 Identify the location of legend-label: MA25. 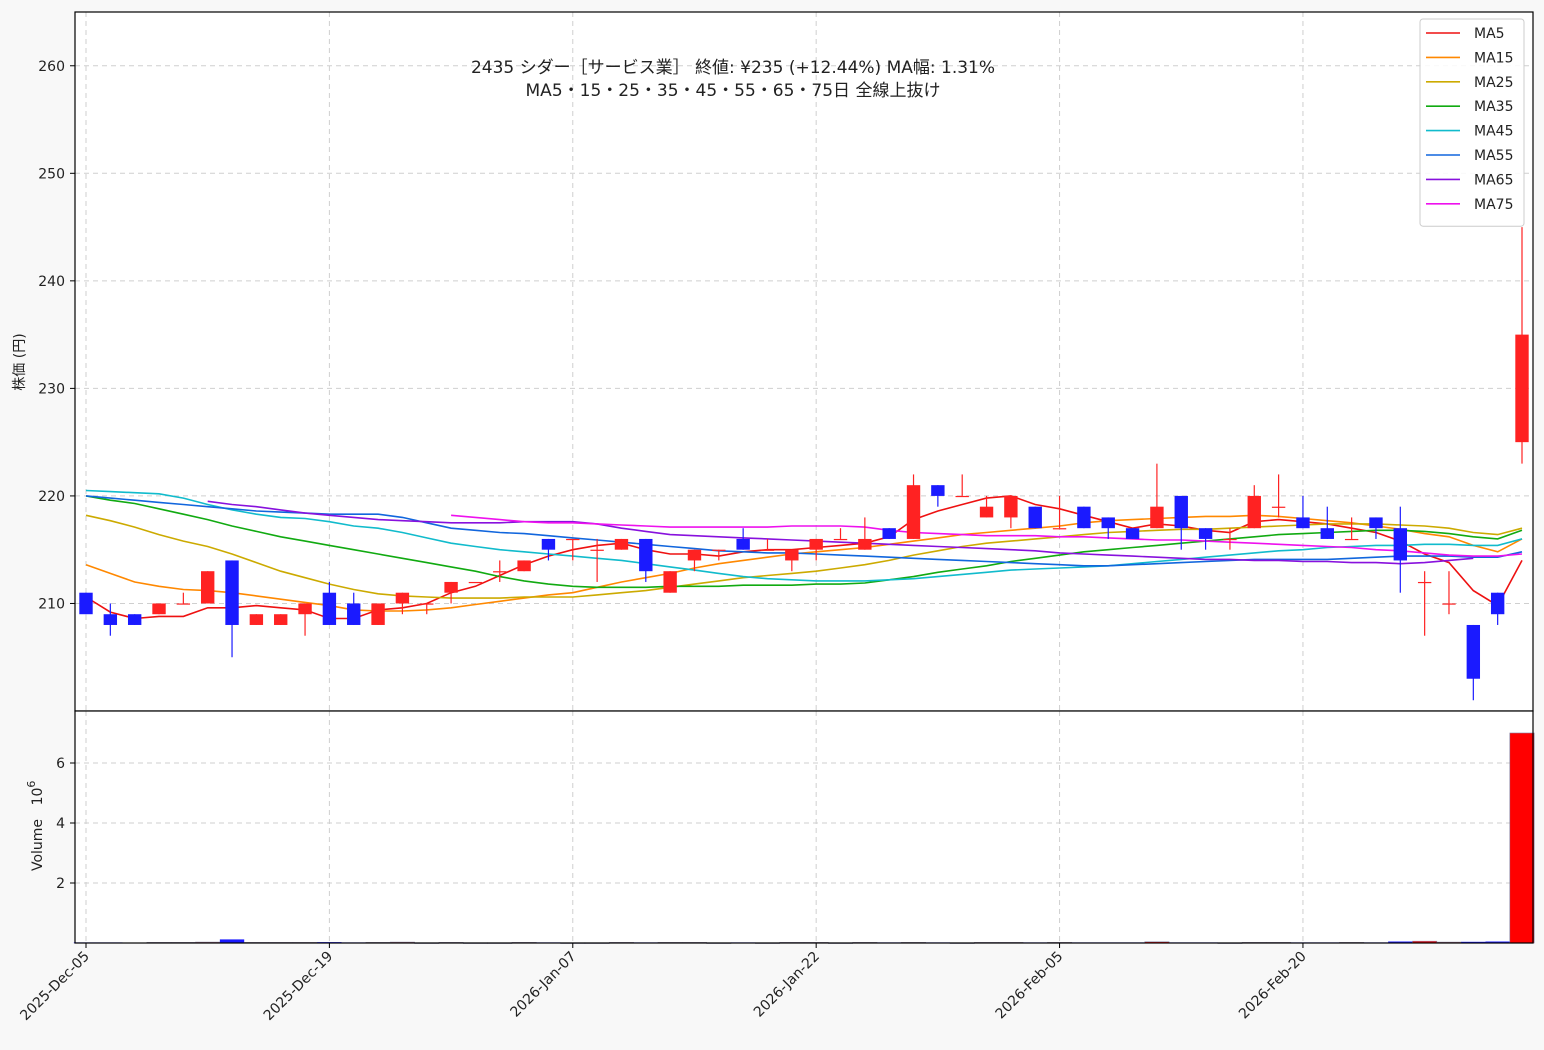
(1493, 83).